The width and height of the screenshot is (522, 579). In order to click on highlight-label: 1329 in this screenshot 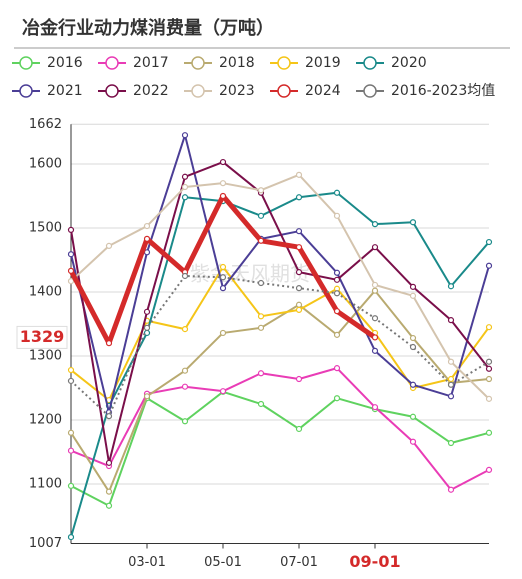, I will do `click(42, 336)`.